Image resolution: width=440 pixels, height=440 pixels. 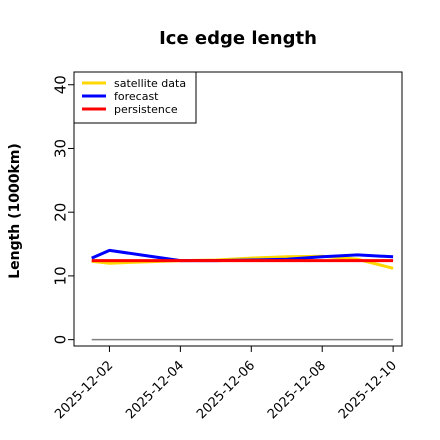 I want to click on x-tick-label: 2025-12-06, so click(x=226, y=390).